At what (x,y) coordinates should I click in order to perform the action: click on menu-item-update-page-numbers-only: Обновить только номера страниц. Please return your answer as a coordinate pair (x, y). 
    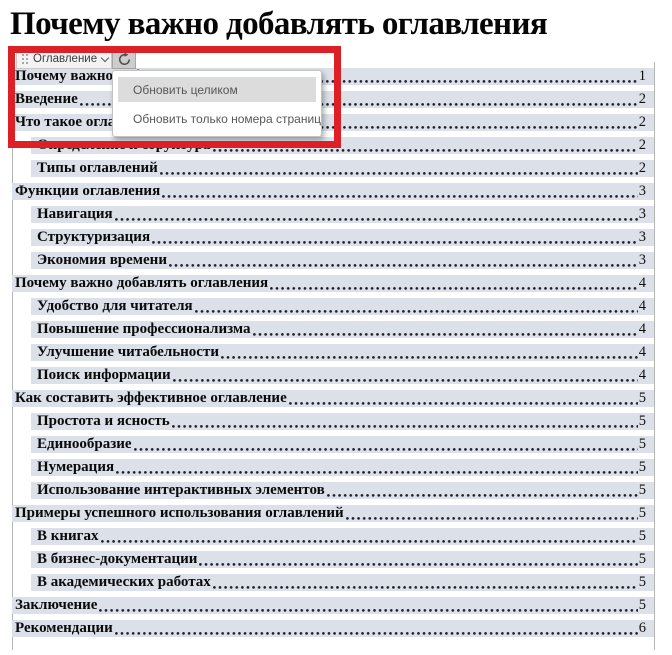
    Looking at the image, I should click on (227, 118).